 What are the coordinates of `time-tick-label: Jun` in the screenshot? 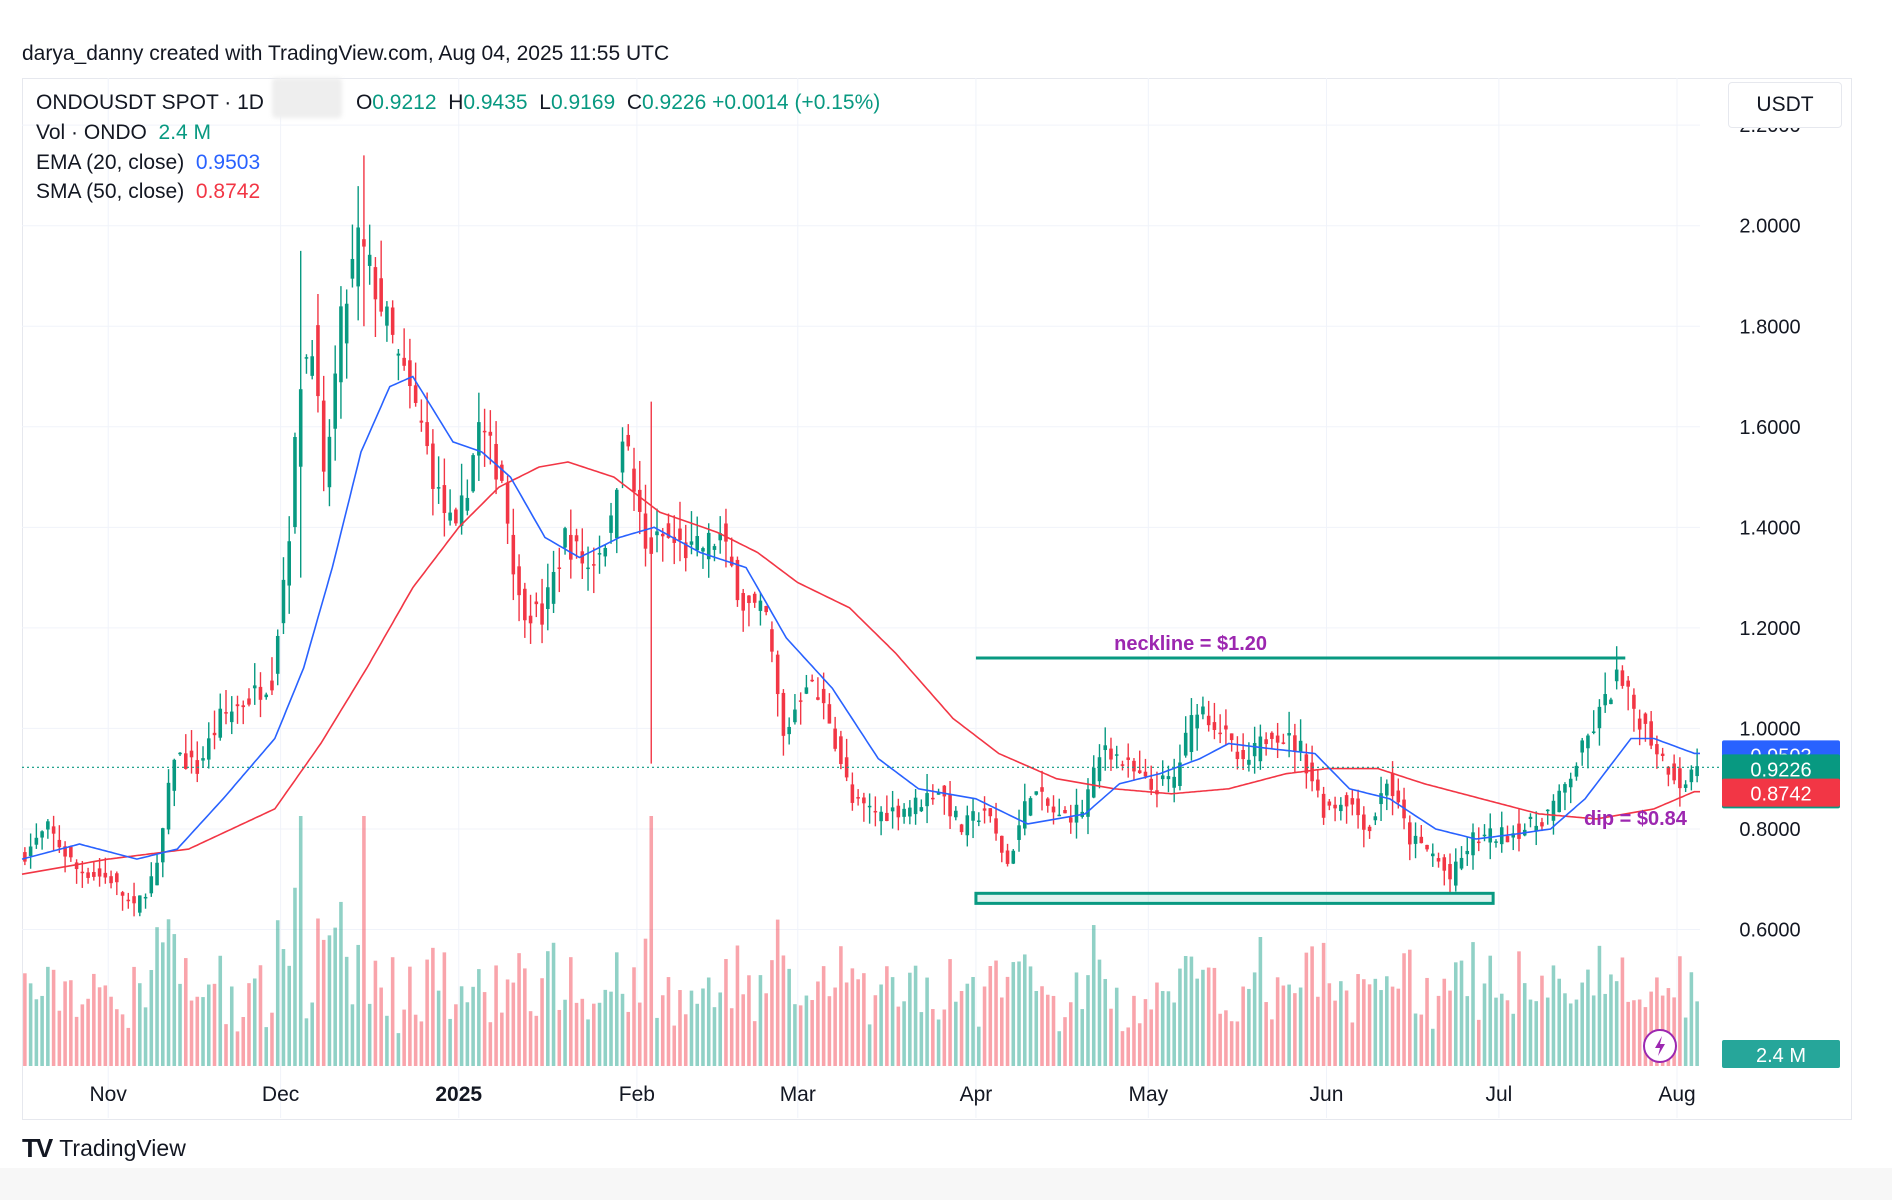 It's located at (1327, 1094).